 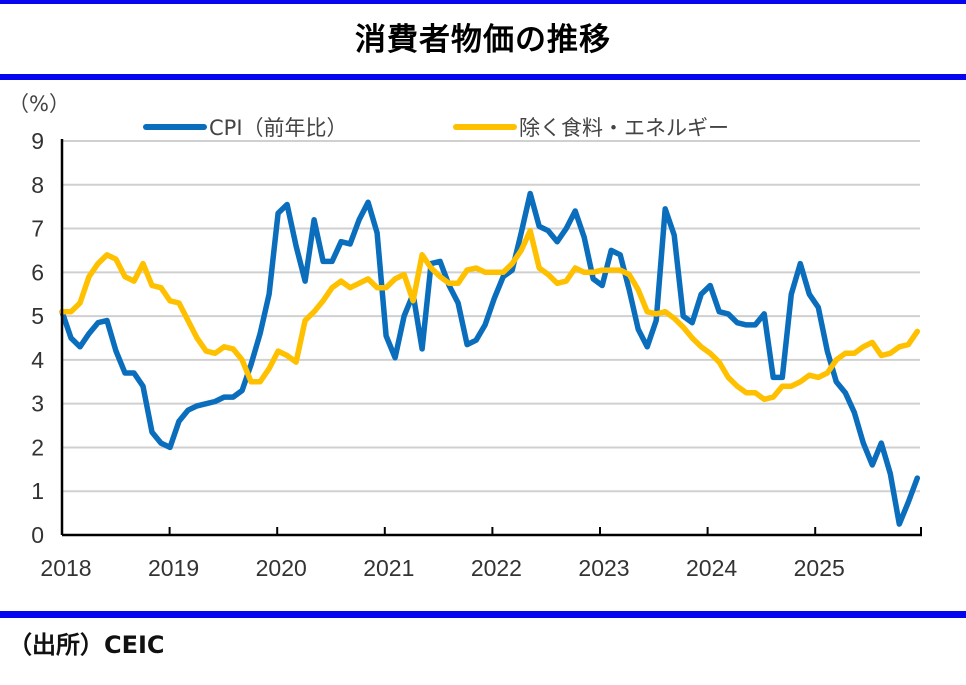 What do you see at coordinates (37, 535) in the screenshot?
I see `y-tick-label: 0` at bounding box center [37, 535].